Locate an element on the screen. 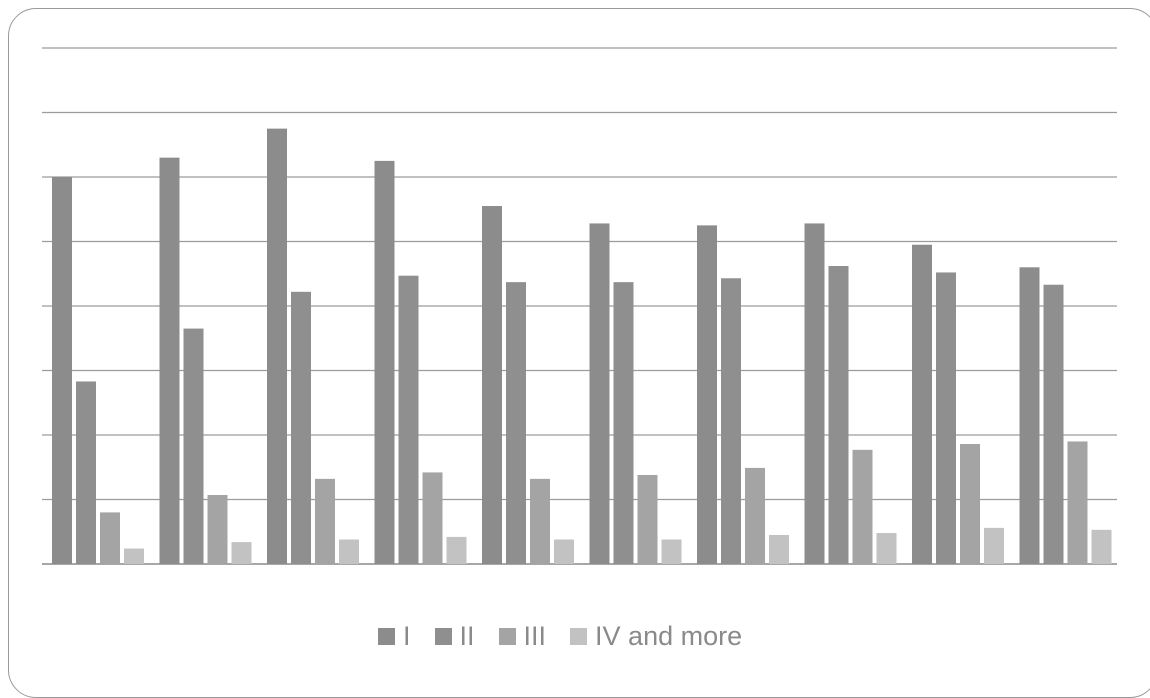  legend-swatch-i is located at coordinates (386, 636).